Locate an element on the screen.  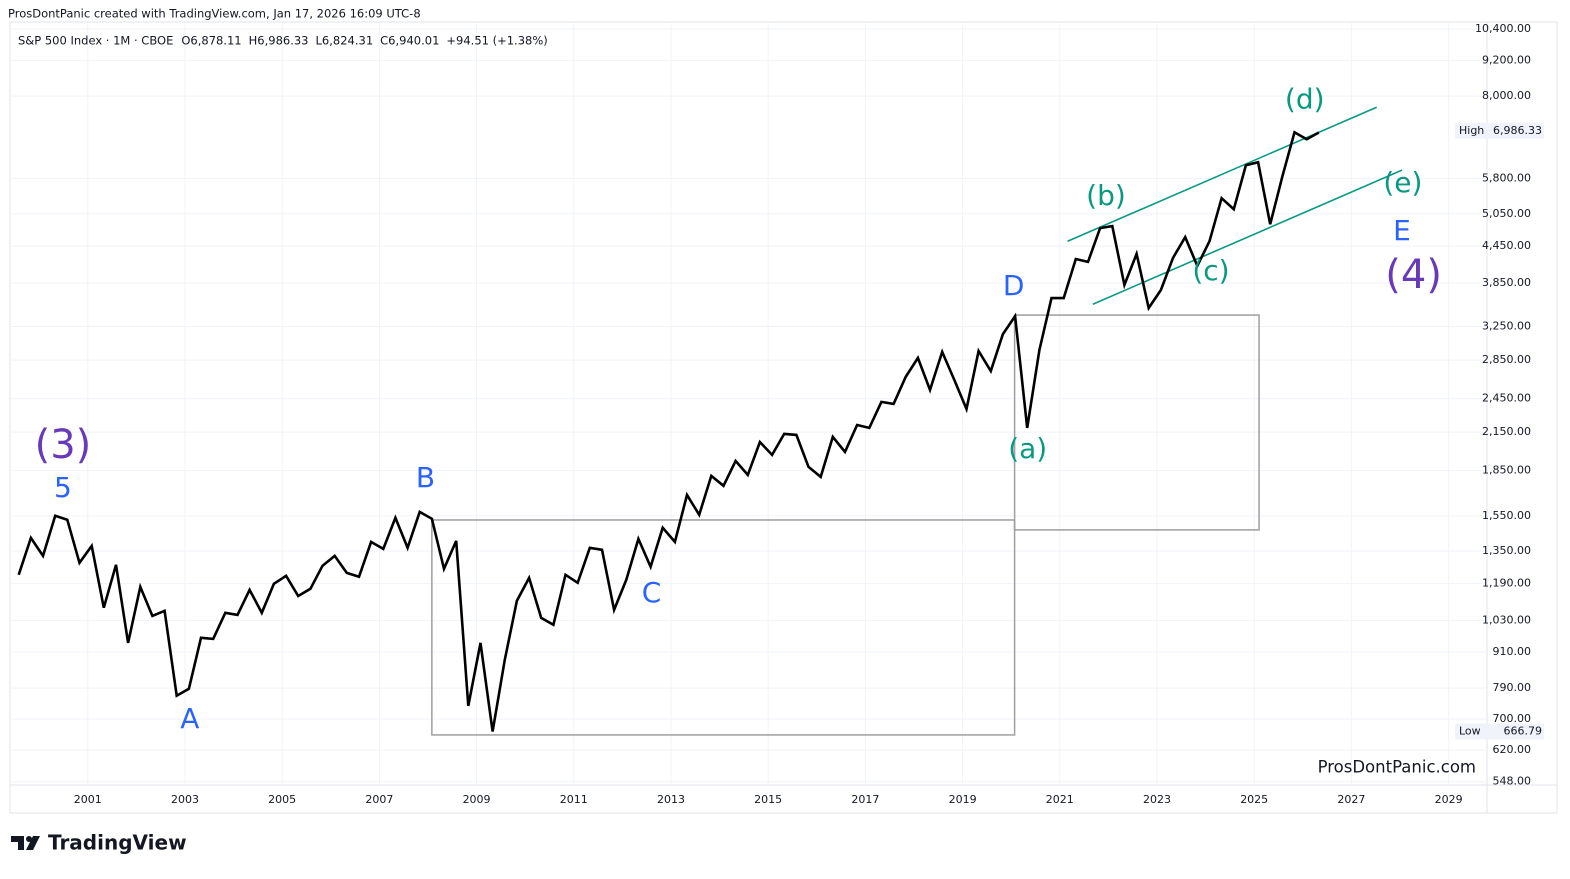
wave-label: C is located at coordinates (652, 592).